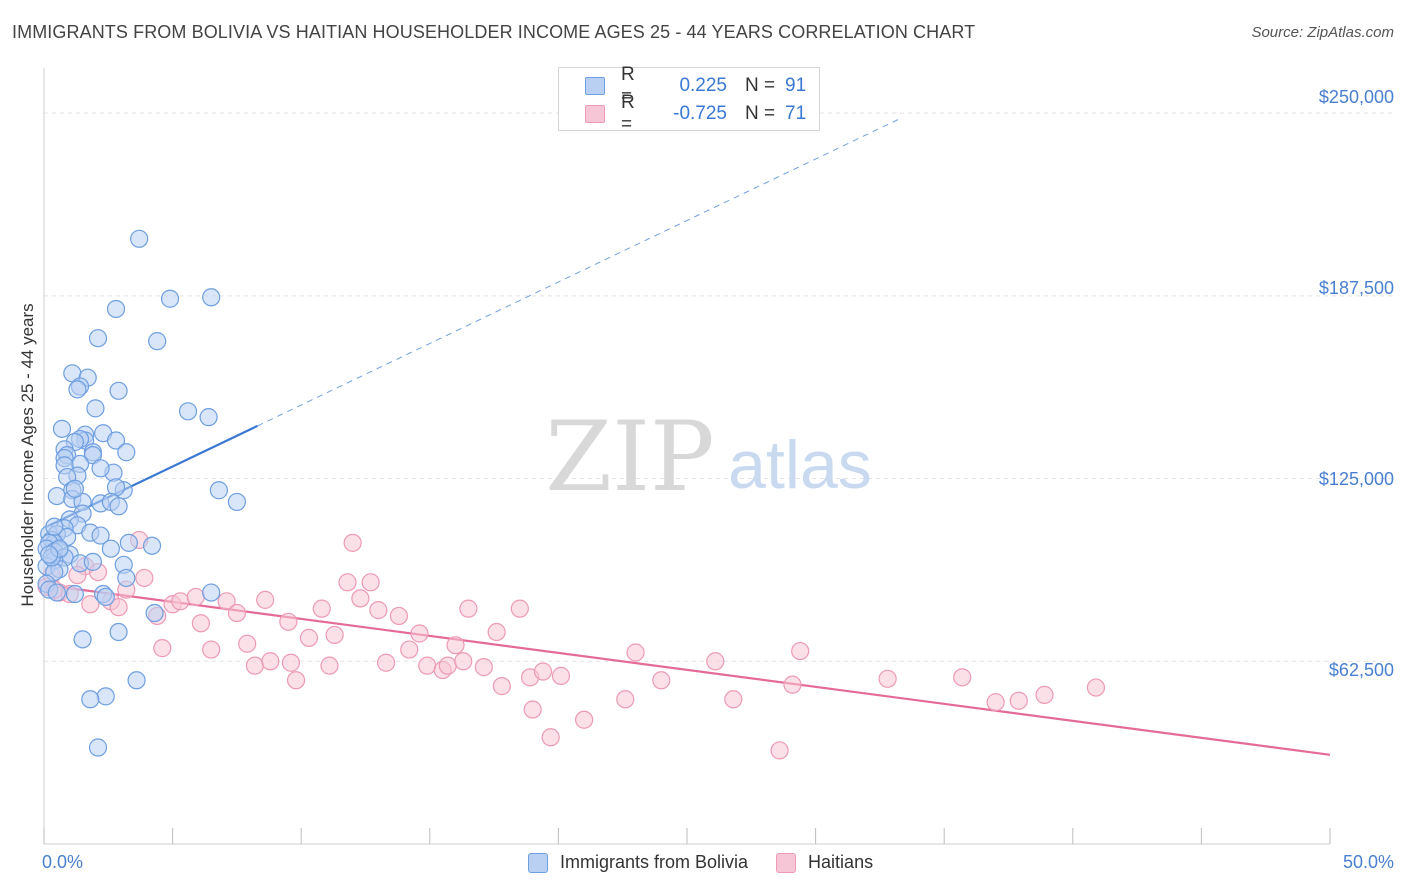 This screenshot has width=1406, height=892. Describe the element at coordinates (63, 862) in the screenshot. I see `x-tick-label-min: 0.0%` at that location.